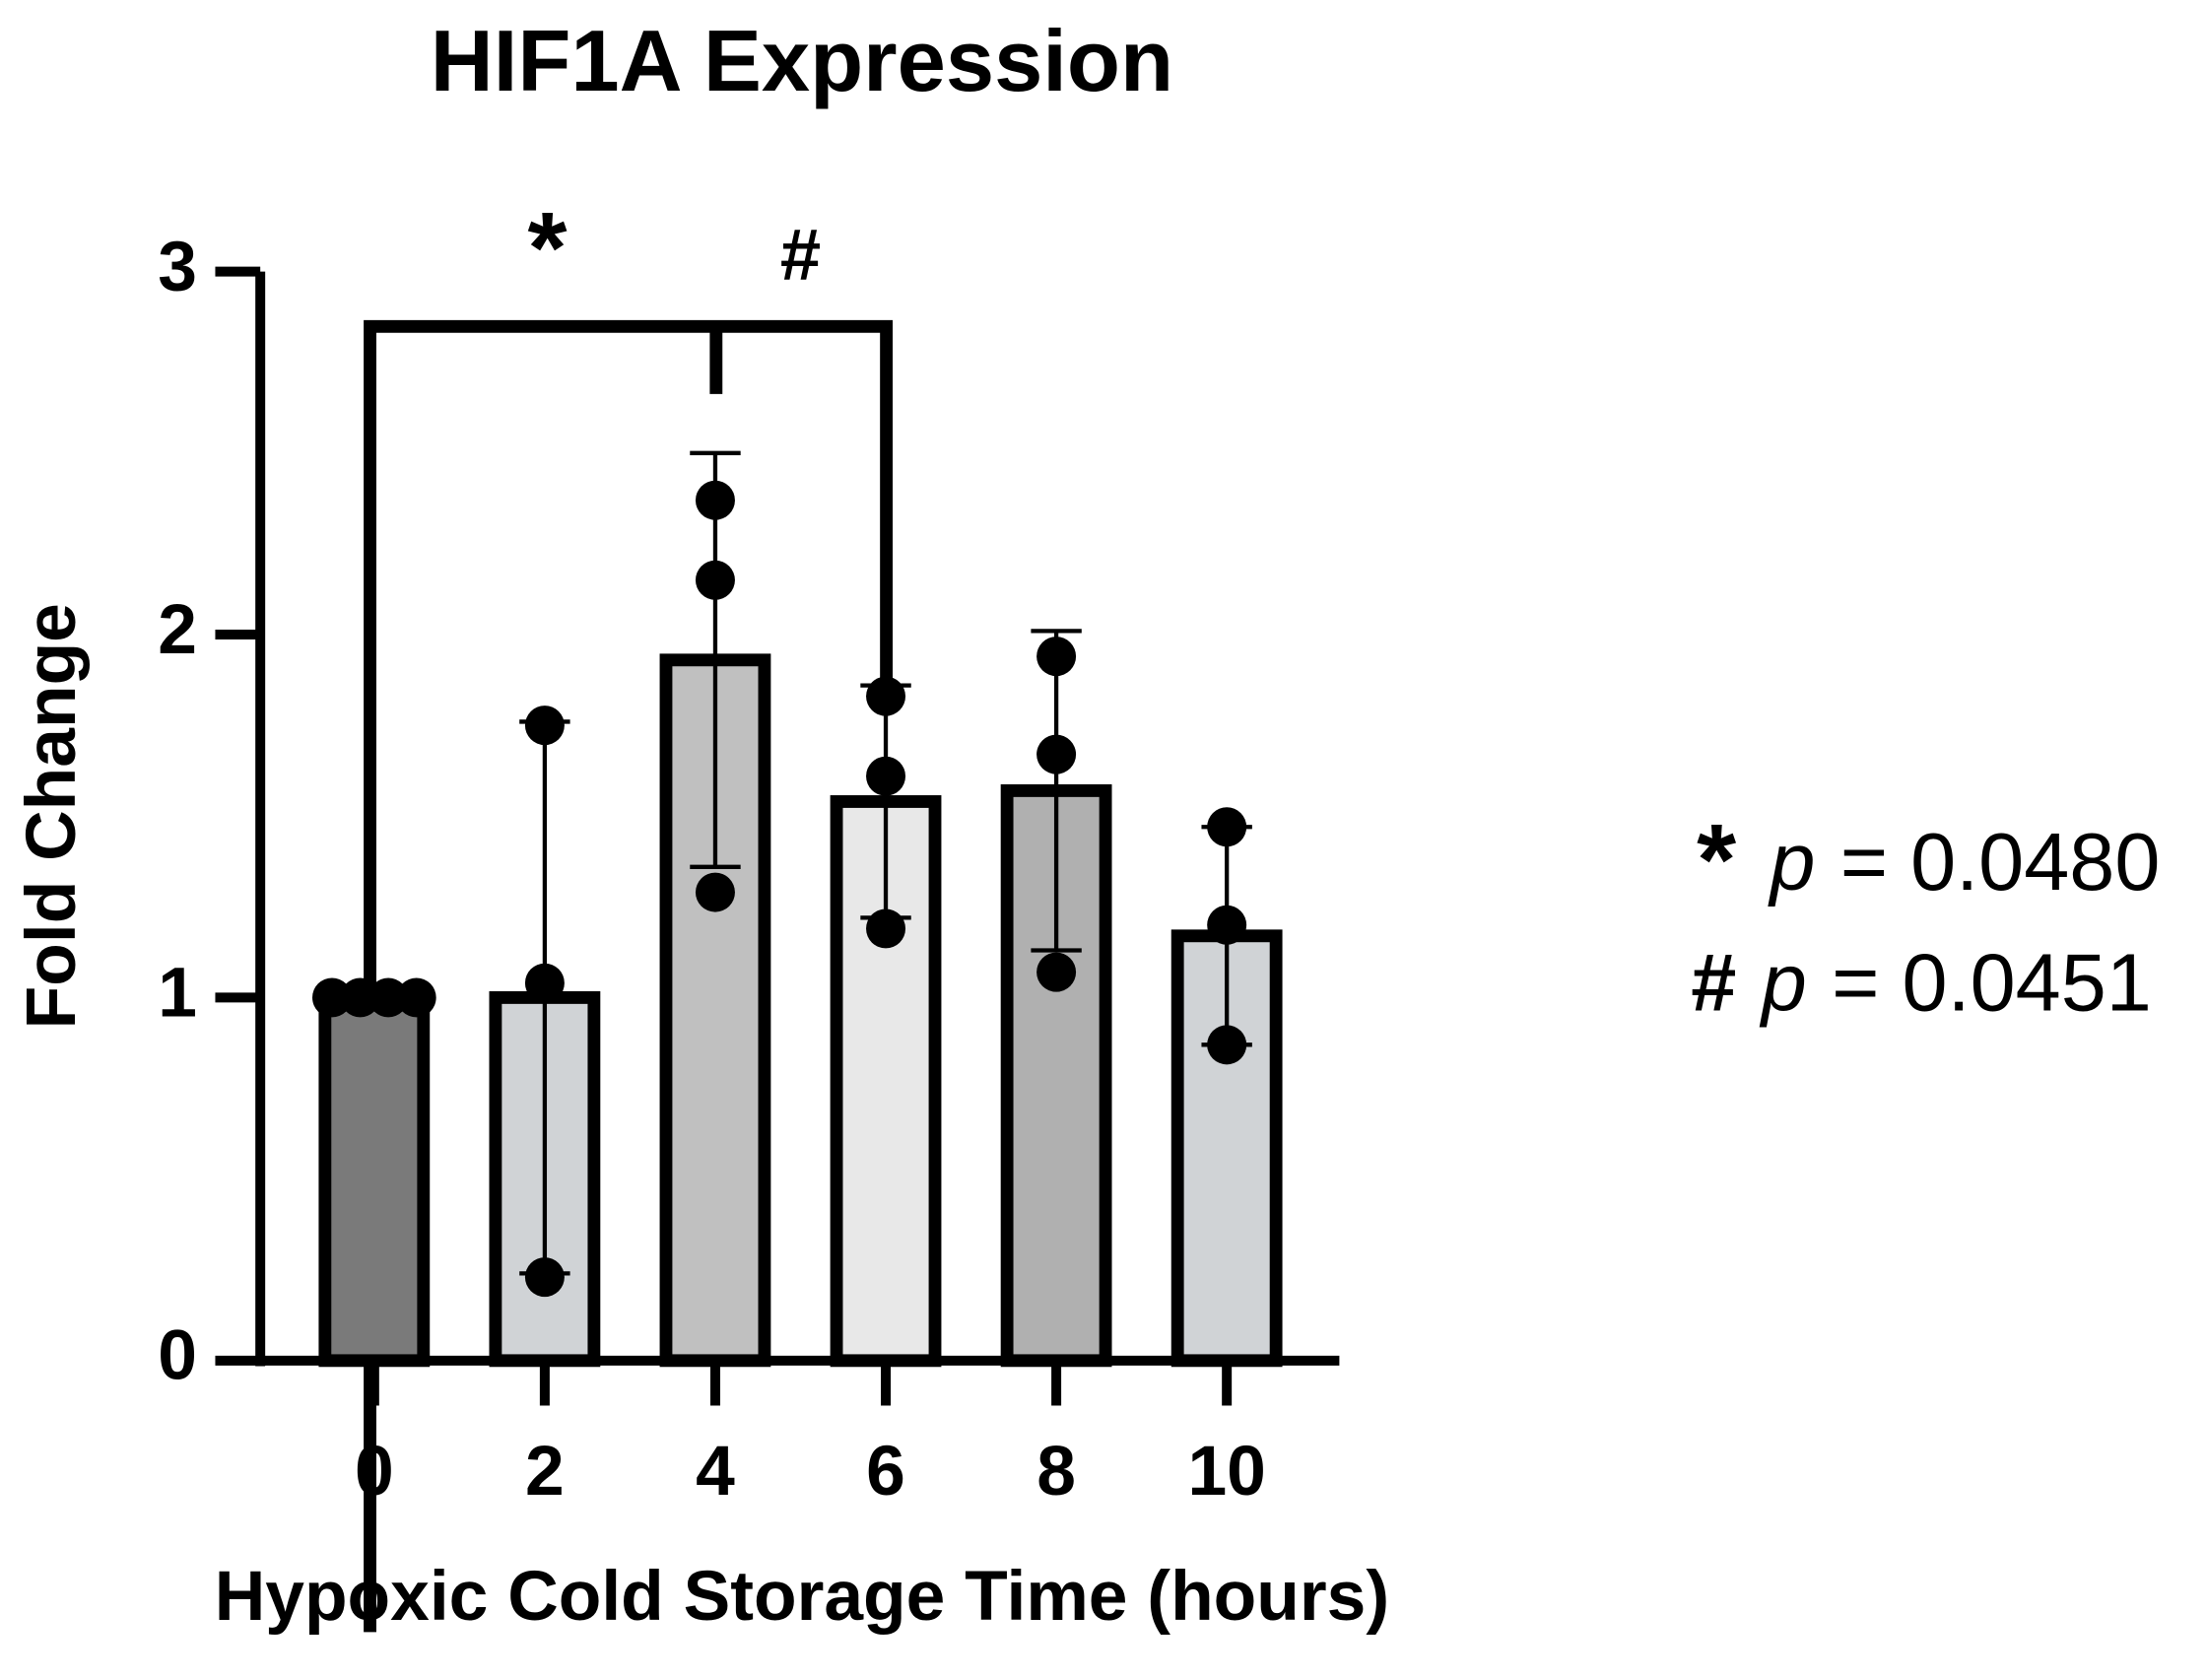  What do you see at coordinates (1056, 1471) in the screenshot?
I see `x-tick-label: 8` at bounding box center [1056, 1471].